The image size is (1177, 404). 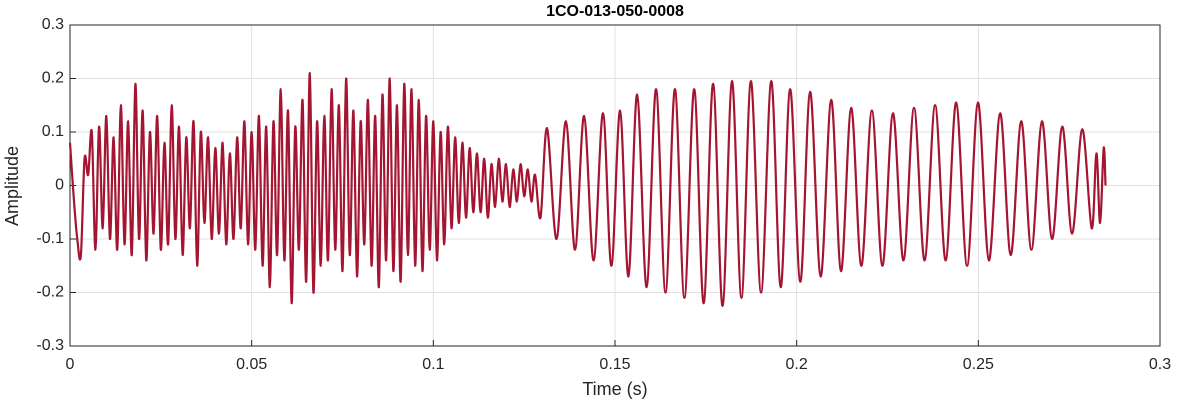 What do you see at coordinates (53, 131) in the screenshot?
I see `y-tick-label: 0.1` at bounding box center [53, 131].